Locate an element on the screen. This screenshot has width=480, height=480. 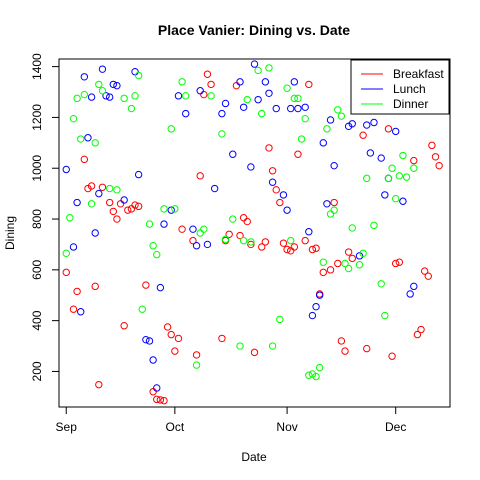
x-tick-label: Oct is located at coordinates (175, 427).